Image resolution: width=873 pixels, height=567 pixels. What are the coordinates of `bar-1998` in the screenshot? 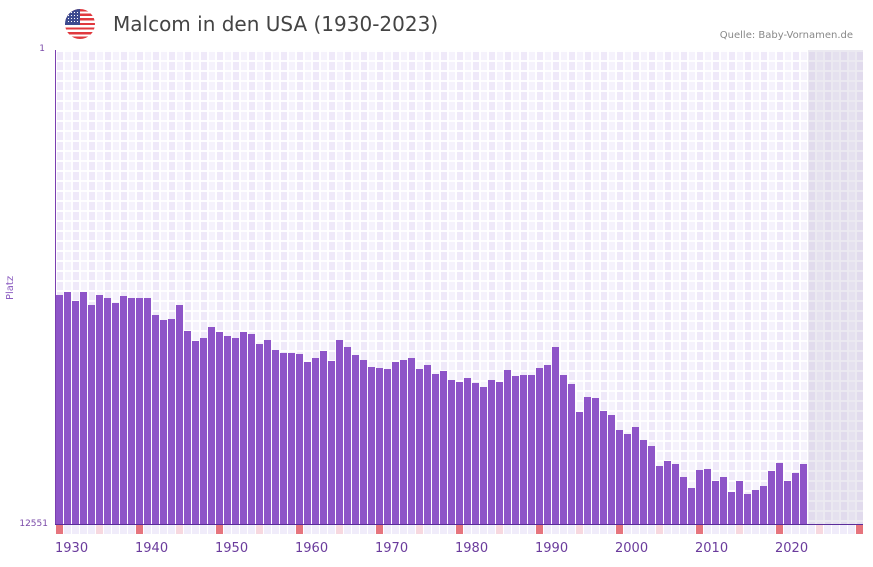 It's located at (603, 468).